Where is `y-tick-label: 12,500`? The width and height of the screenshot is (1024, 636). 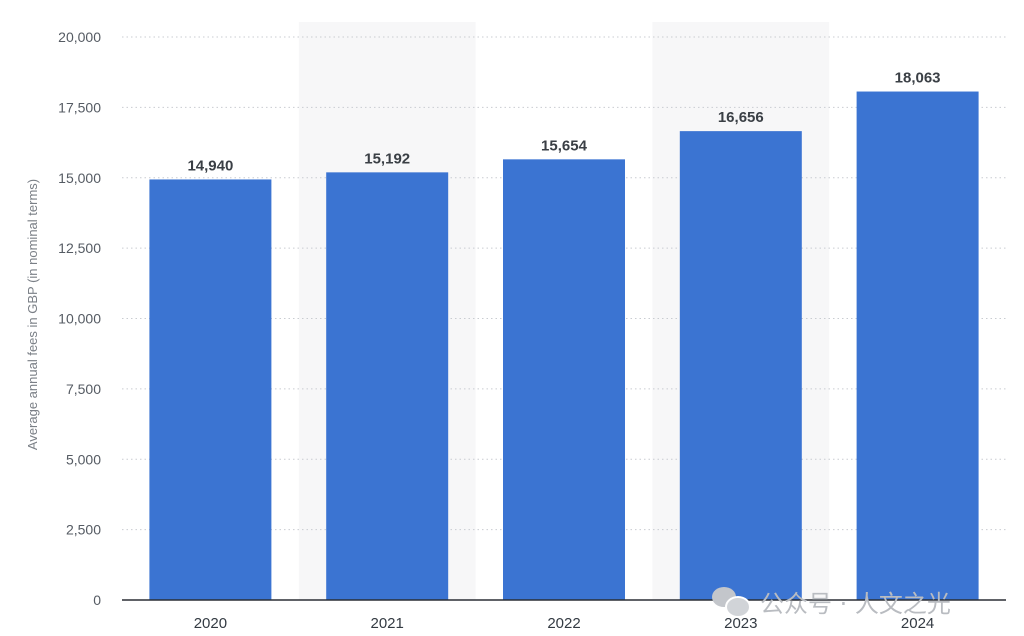 y-tick-label: 12,500 is located at coordinates (79, 248).